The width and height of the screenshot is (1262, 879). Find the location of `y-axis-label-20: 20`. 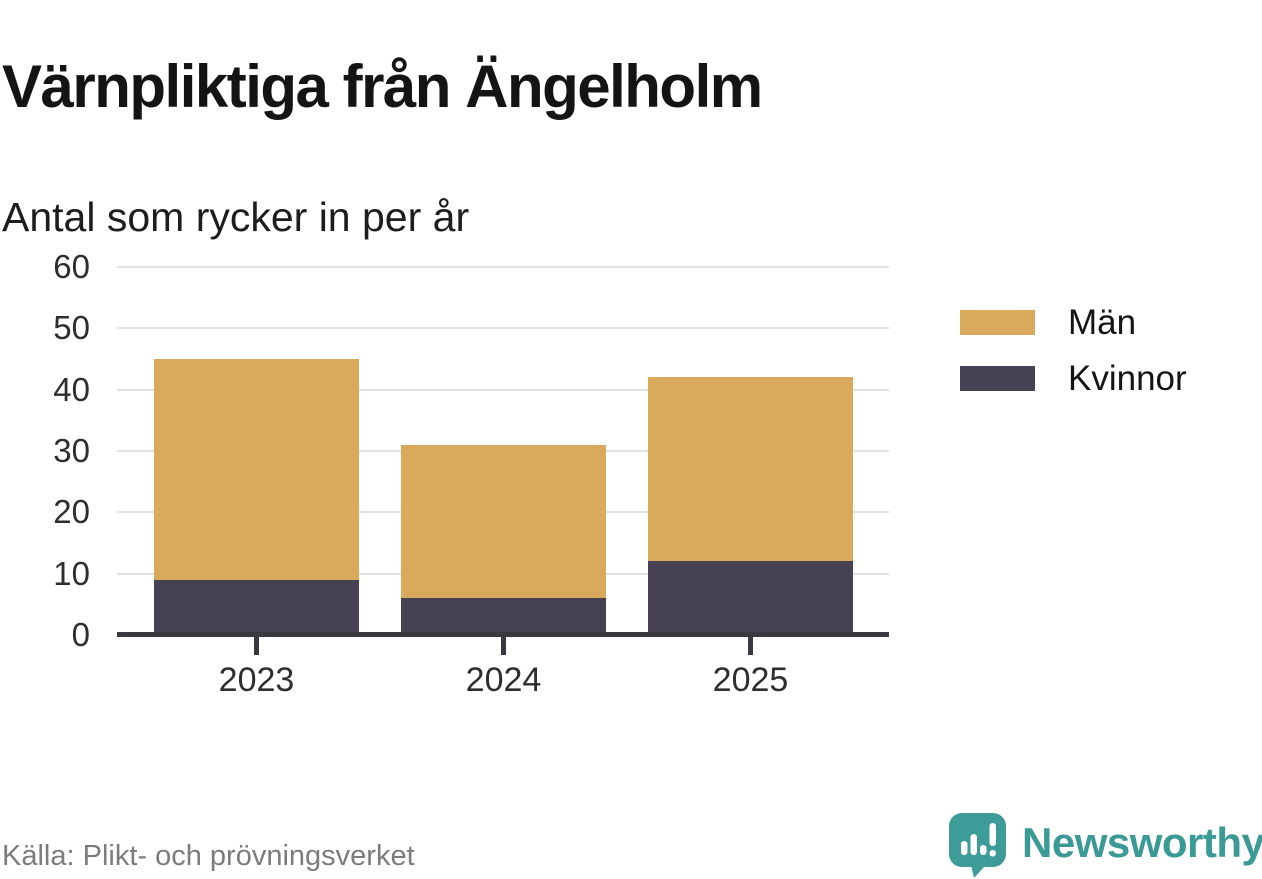

y-axis-label-20: 20 is located at coordinates (71, 512).